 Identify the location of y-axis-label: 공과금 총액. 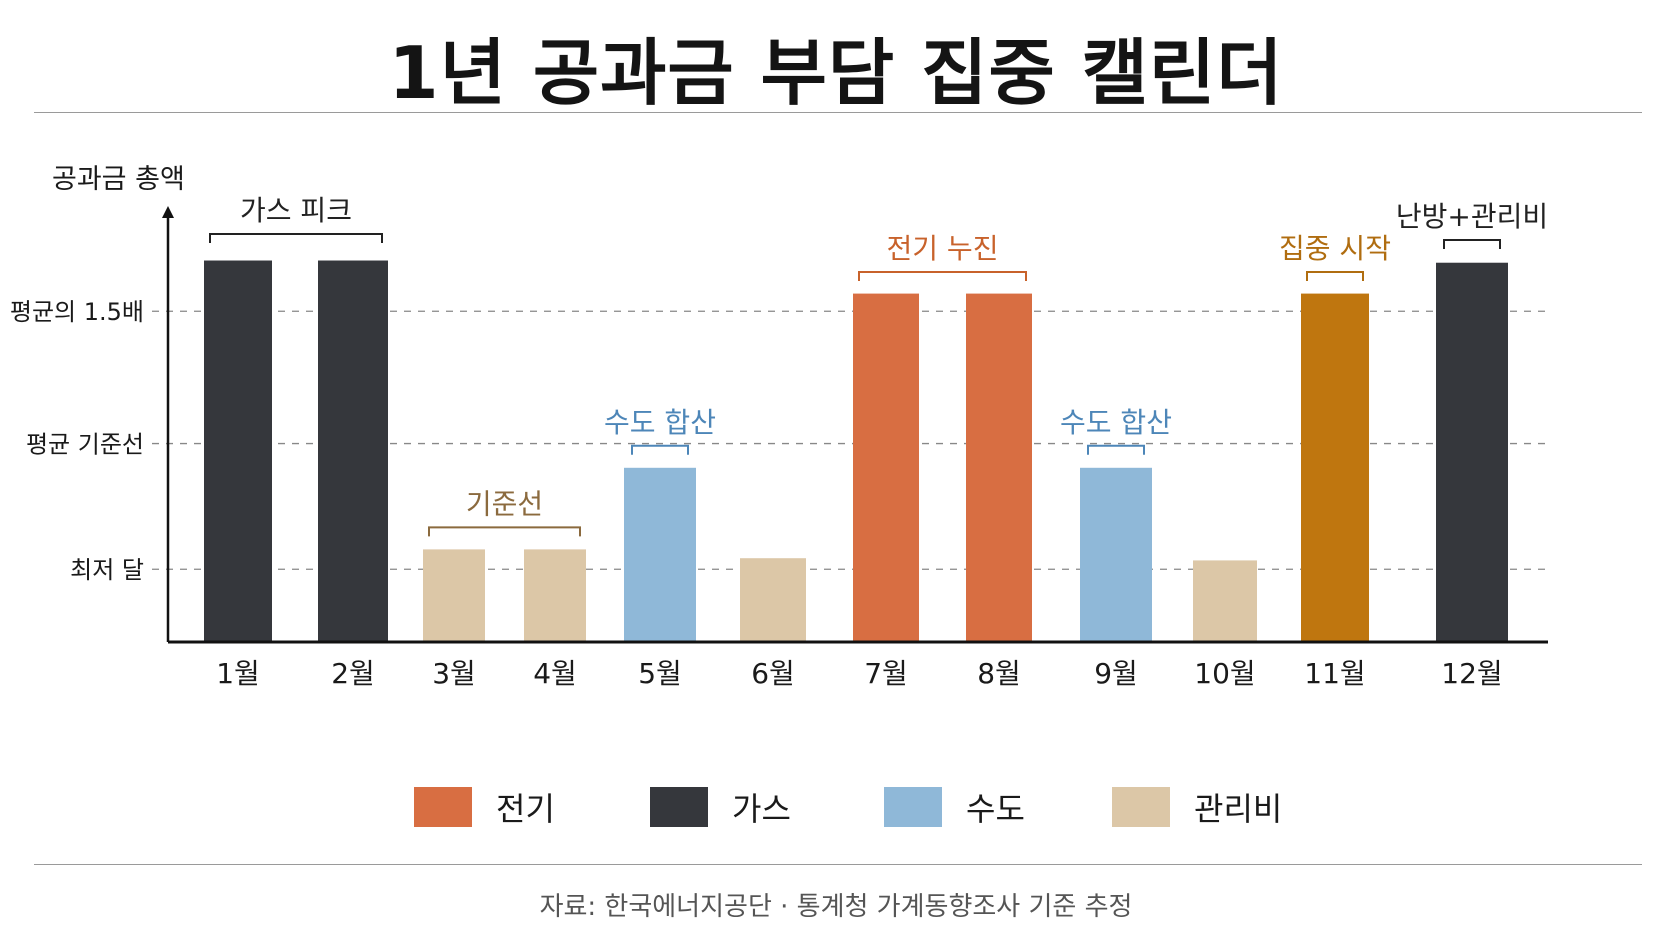
(118, 179).